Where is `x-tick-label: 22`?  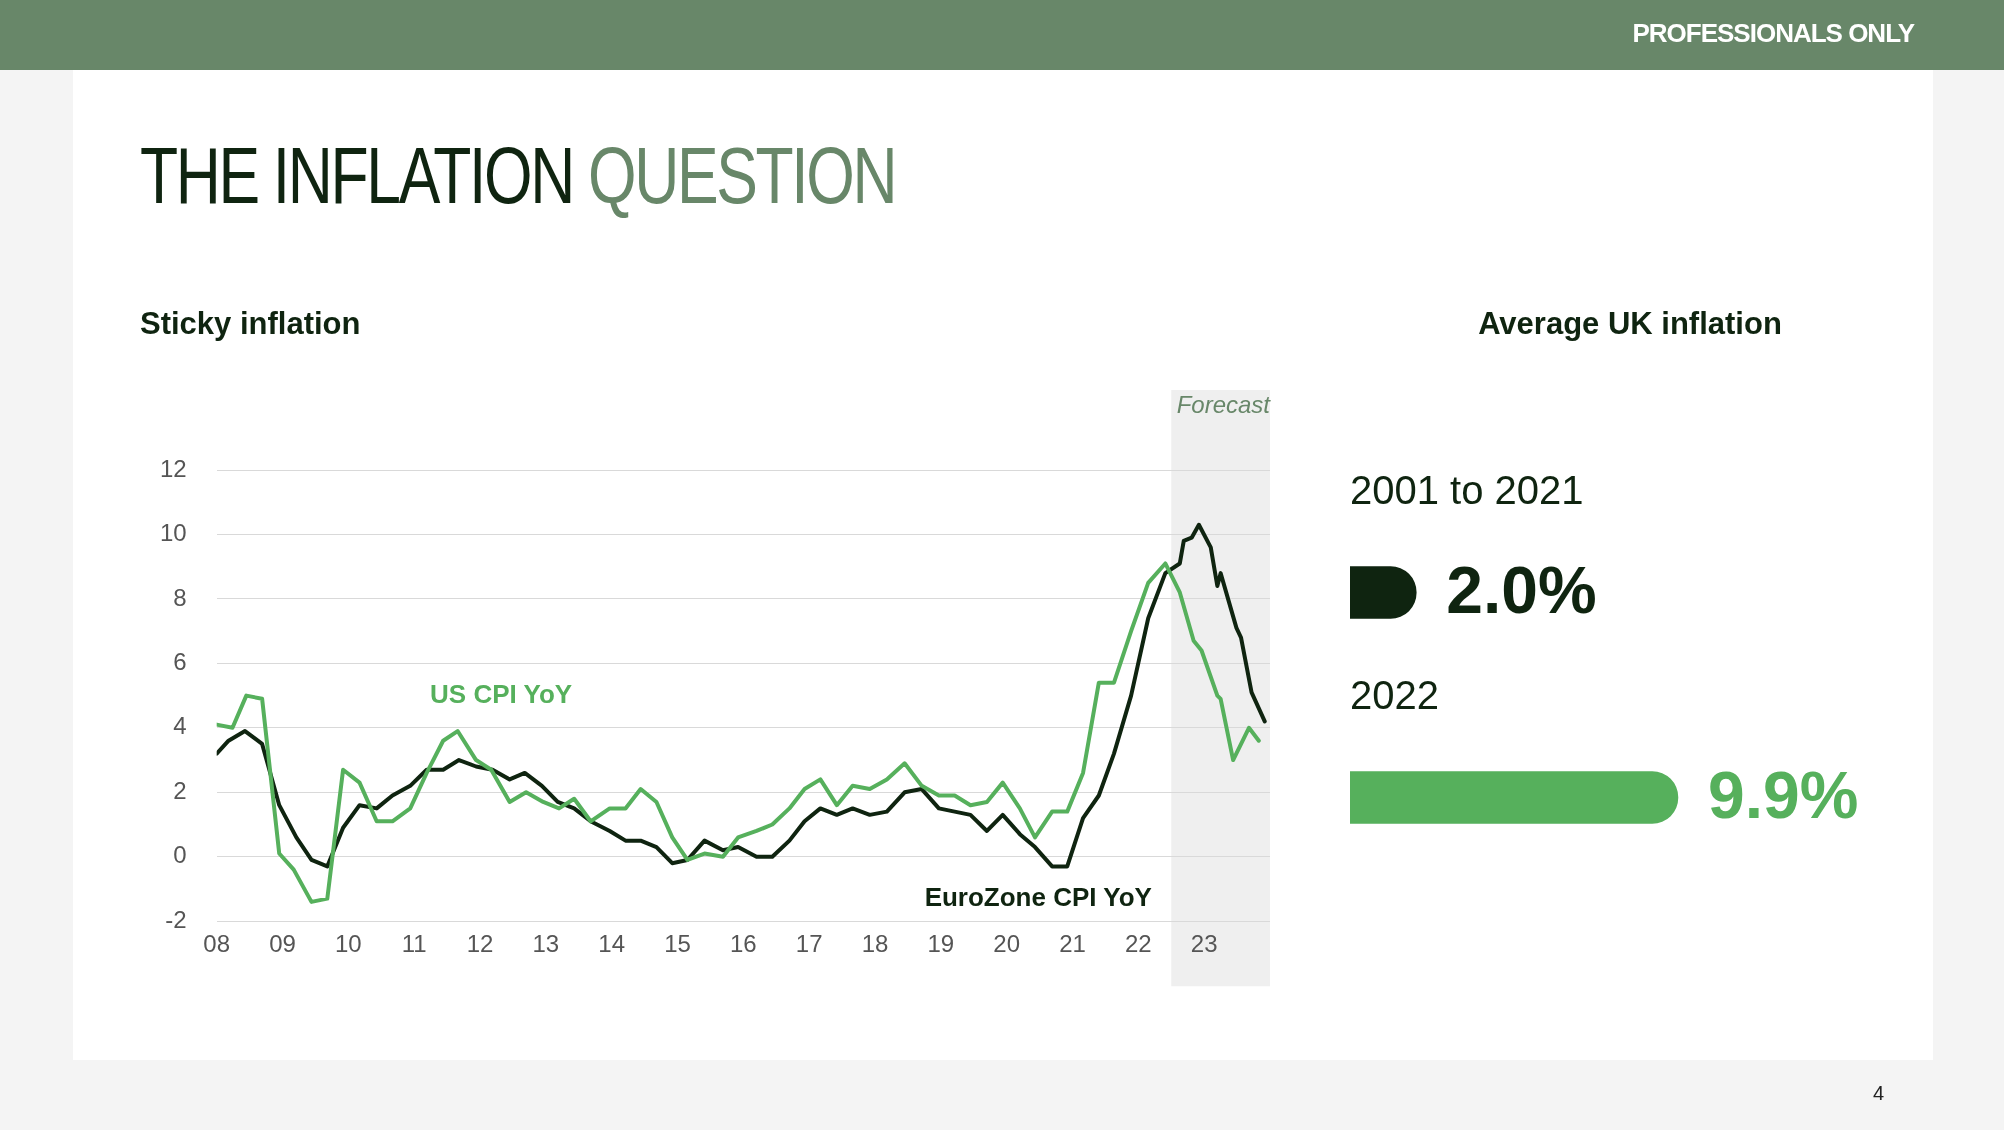
x-tick-label: 22 is located at coordinates (1138, 944).